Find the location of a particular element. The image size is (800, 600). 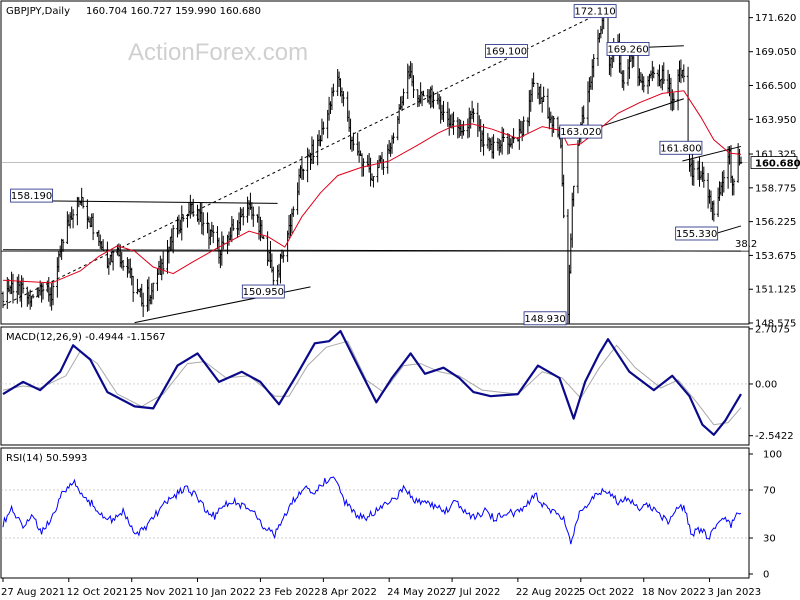

x-axis-tick-label: 3 Jan 2023 is located at coordinates (735, 592).